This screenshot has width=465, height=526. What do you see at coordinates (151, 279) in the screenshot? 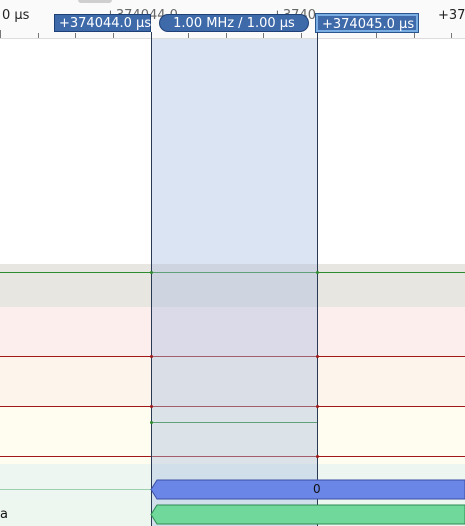
I see `left-cursor-line` at bounding box center [151, 279].